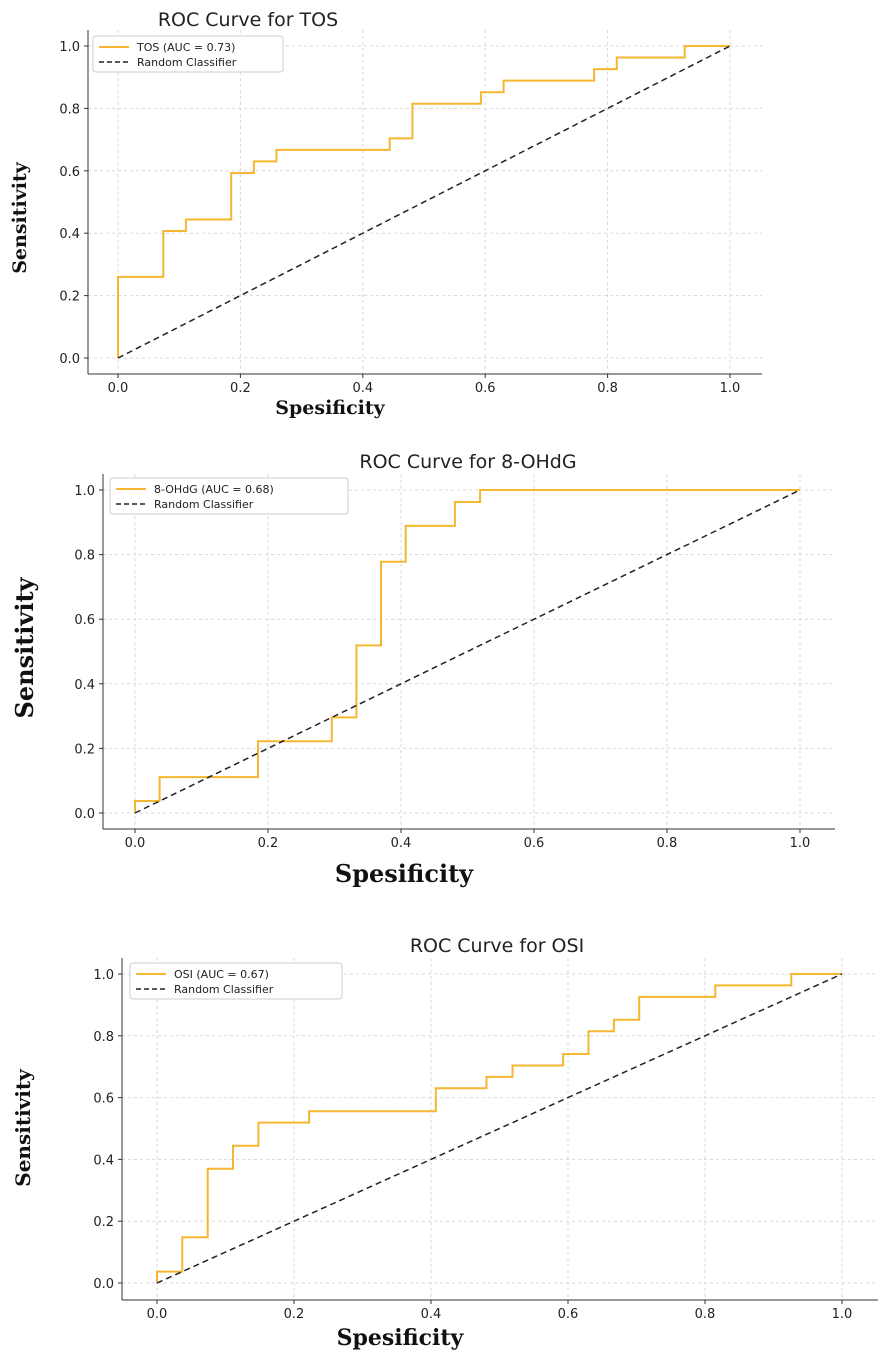  What do you see at coordinates (248, 20) in the screenshot?
I see `chart-title: ROC Curve for TOS` at bounding box center [248, 20].